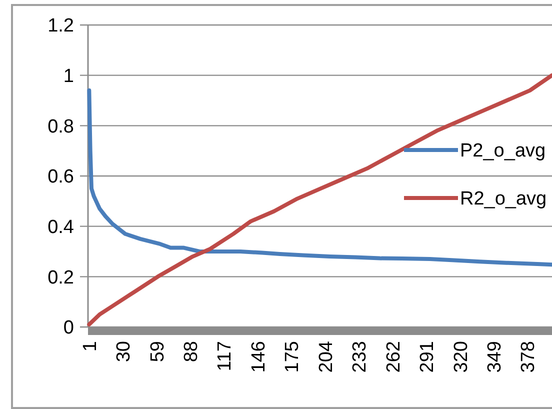 The width and height of the screenshot is (552, 409). What do you see at coordinates (293, 357) in the screenshot?
I see `x-tick-label: 175` at bounding box center [293, 357].